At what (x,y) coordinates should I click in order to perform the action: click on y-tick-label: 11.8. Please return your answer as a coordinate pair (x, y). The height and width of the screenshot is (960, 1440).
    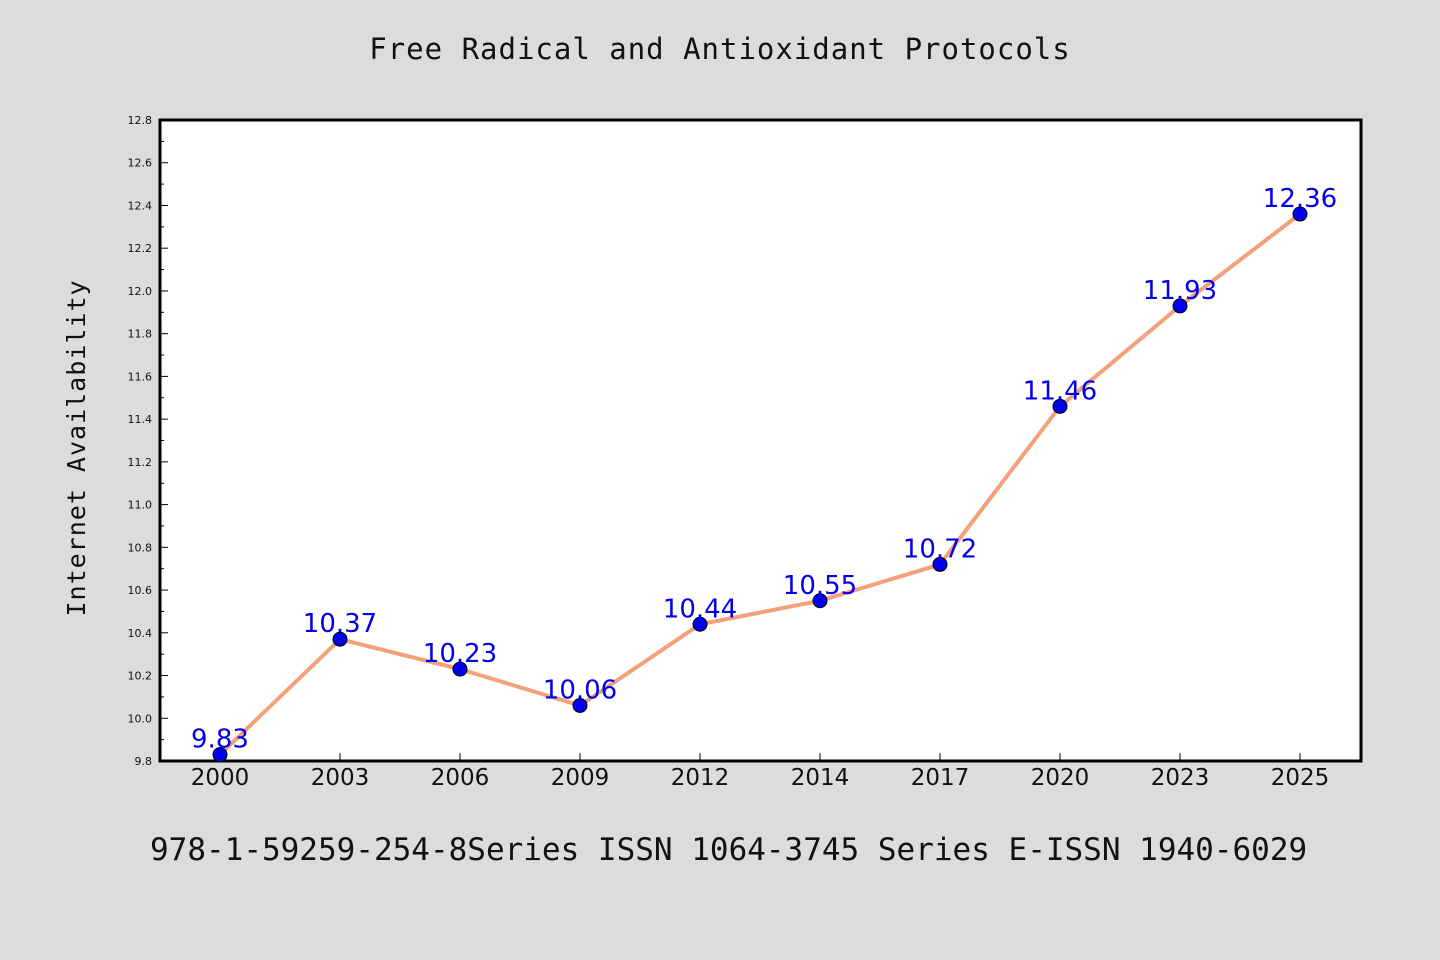
    Looking at the image, I should click on (140, 334).